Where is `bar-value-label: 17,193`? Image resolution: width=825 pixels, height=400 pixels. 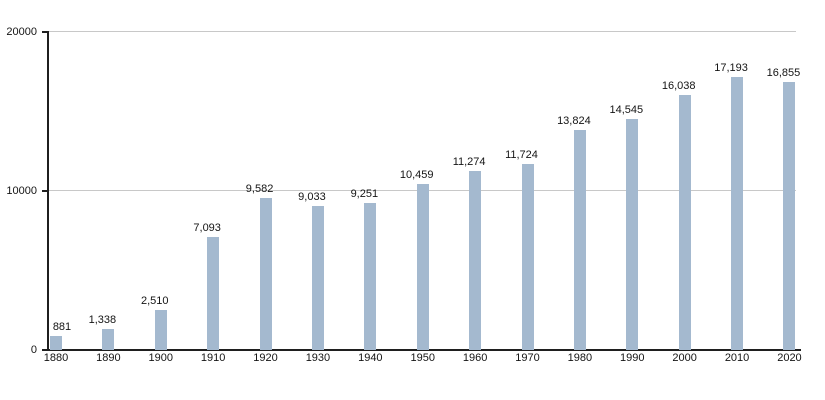 bar-value-label: 17,193 is located at coordinates (731, 67).